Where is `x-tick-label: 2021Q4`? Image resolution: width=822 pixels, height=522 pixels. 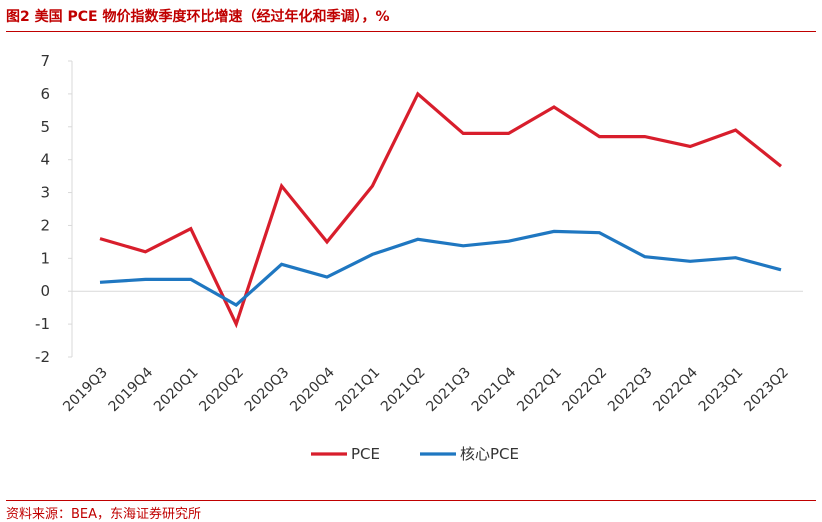
x-tick-label: 2021Q4 is located at coordinates (494, 389).